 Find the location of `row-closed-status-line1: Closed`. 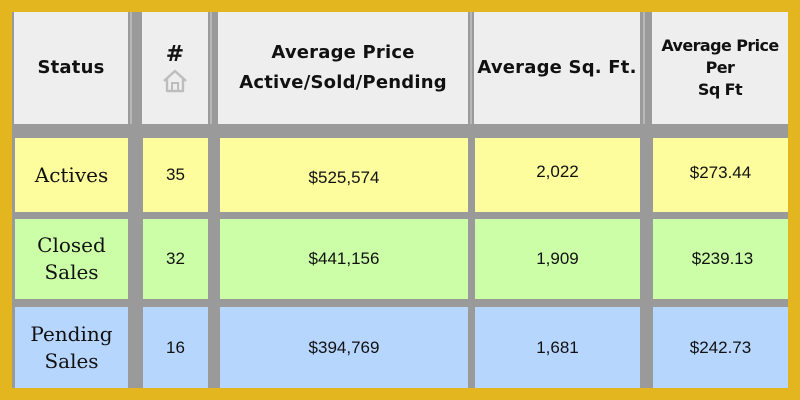

row-closed-status-line1: Closed is located at coordinates (71, 245).